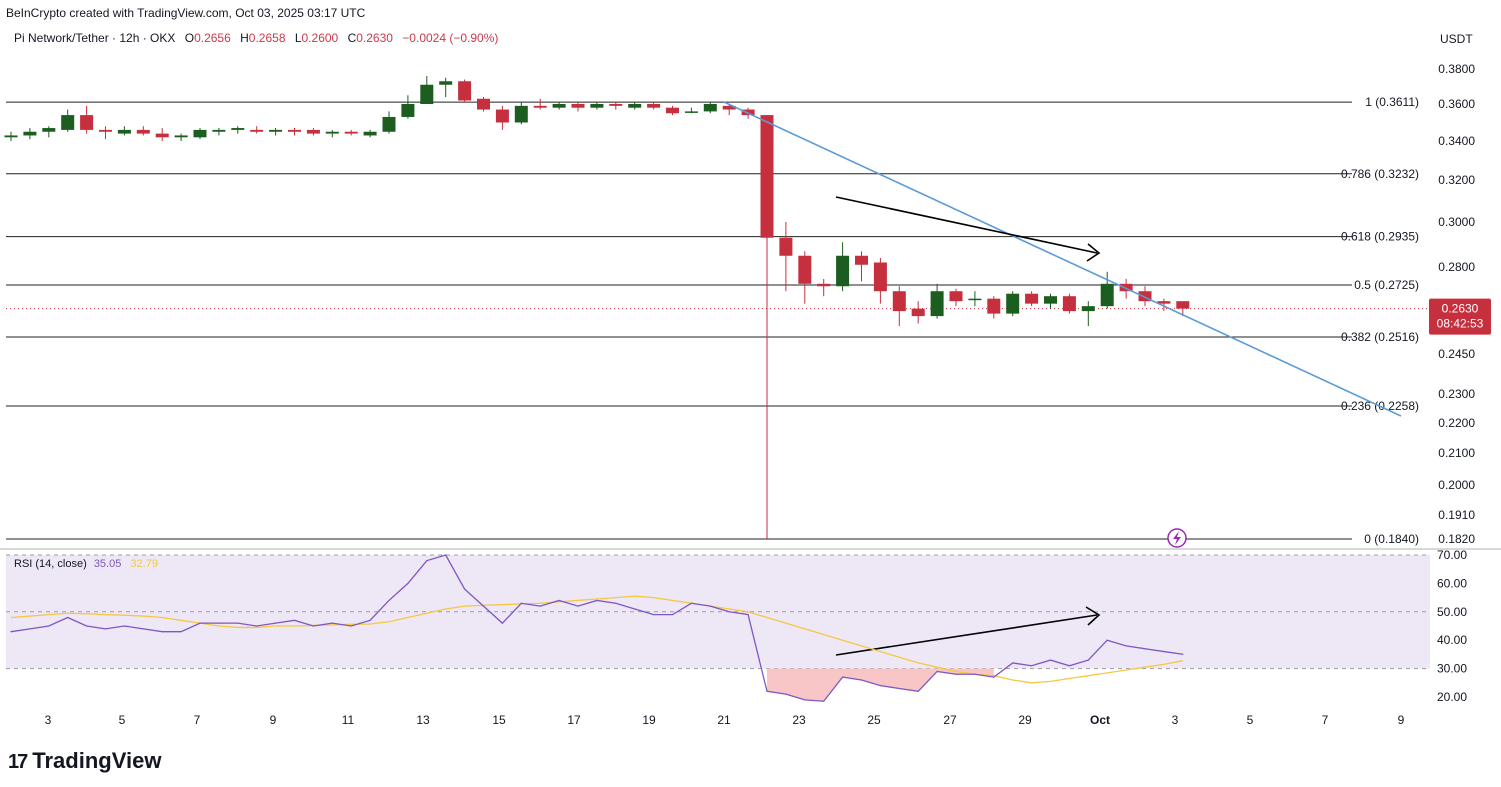 The image size is (1501, 787). Describe the element at coordinates (212, 38) in the screenshot. I see `open-value: 0.2656` at that location.